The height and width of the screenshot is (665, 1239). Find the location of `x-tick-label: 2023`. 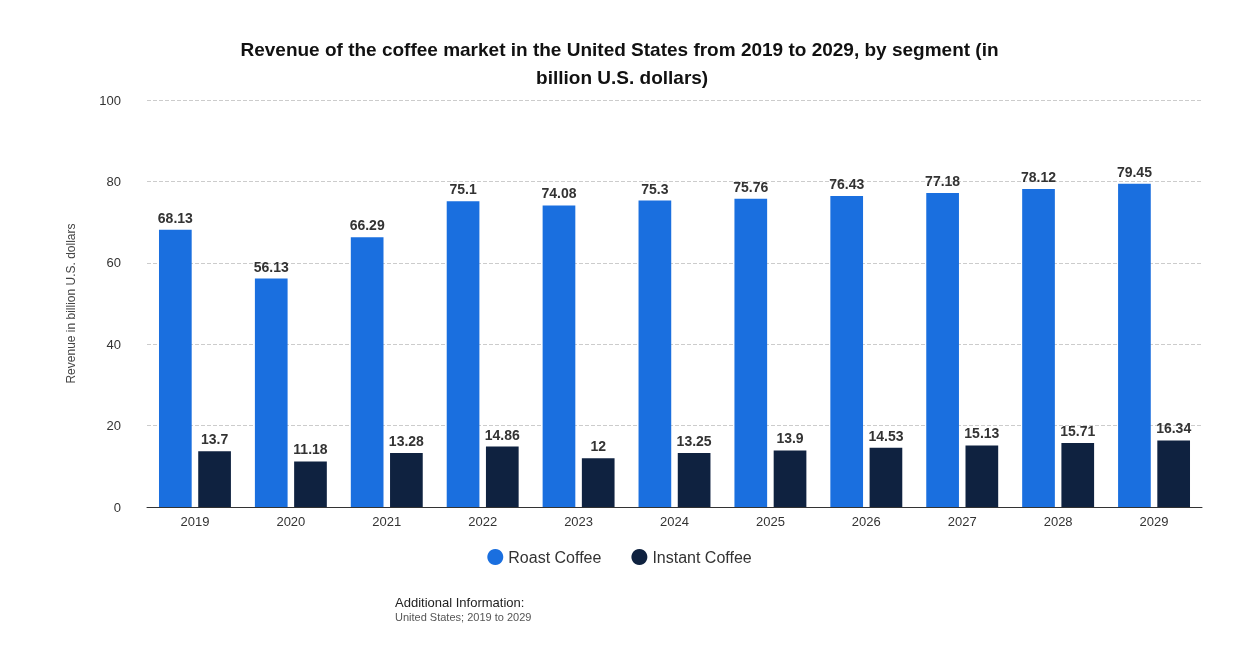

x-tick-label: 2023 is located at coordinates (579, 521).